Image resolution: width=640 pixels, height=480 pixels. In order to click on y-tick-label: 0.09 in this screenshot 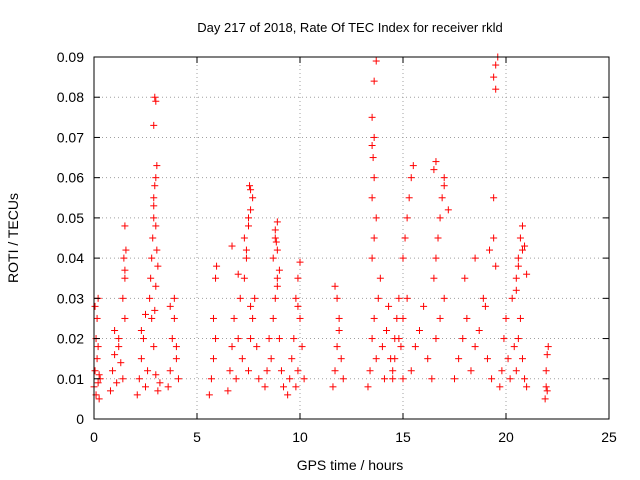, I will do `click(70, 57)`.